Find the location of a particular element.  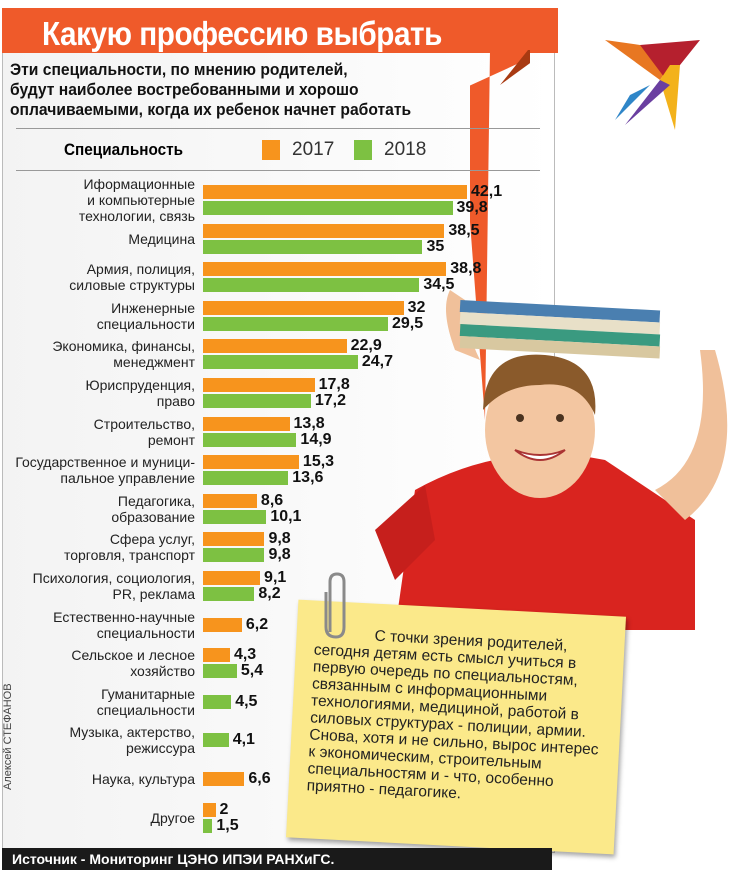

category-label: Педагогика, образование is located at coordinates (97, 509).